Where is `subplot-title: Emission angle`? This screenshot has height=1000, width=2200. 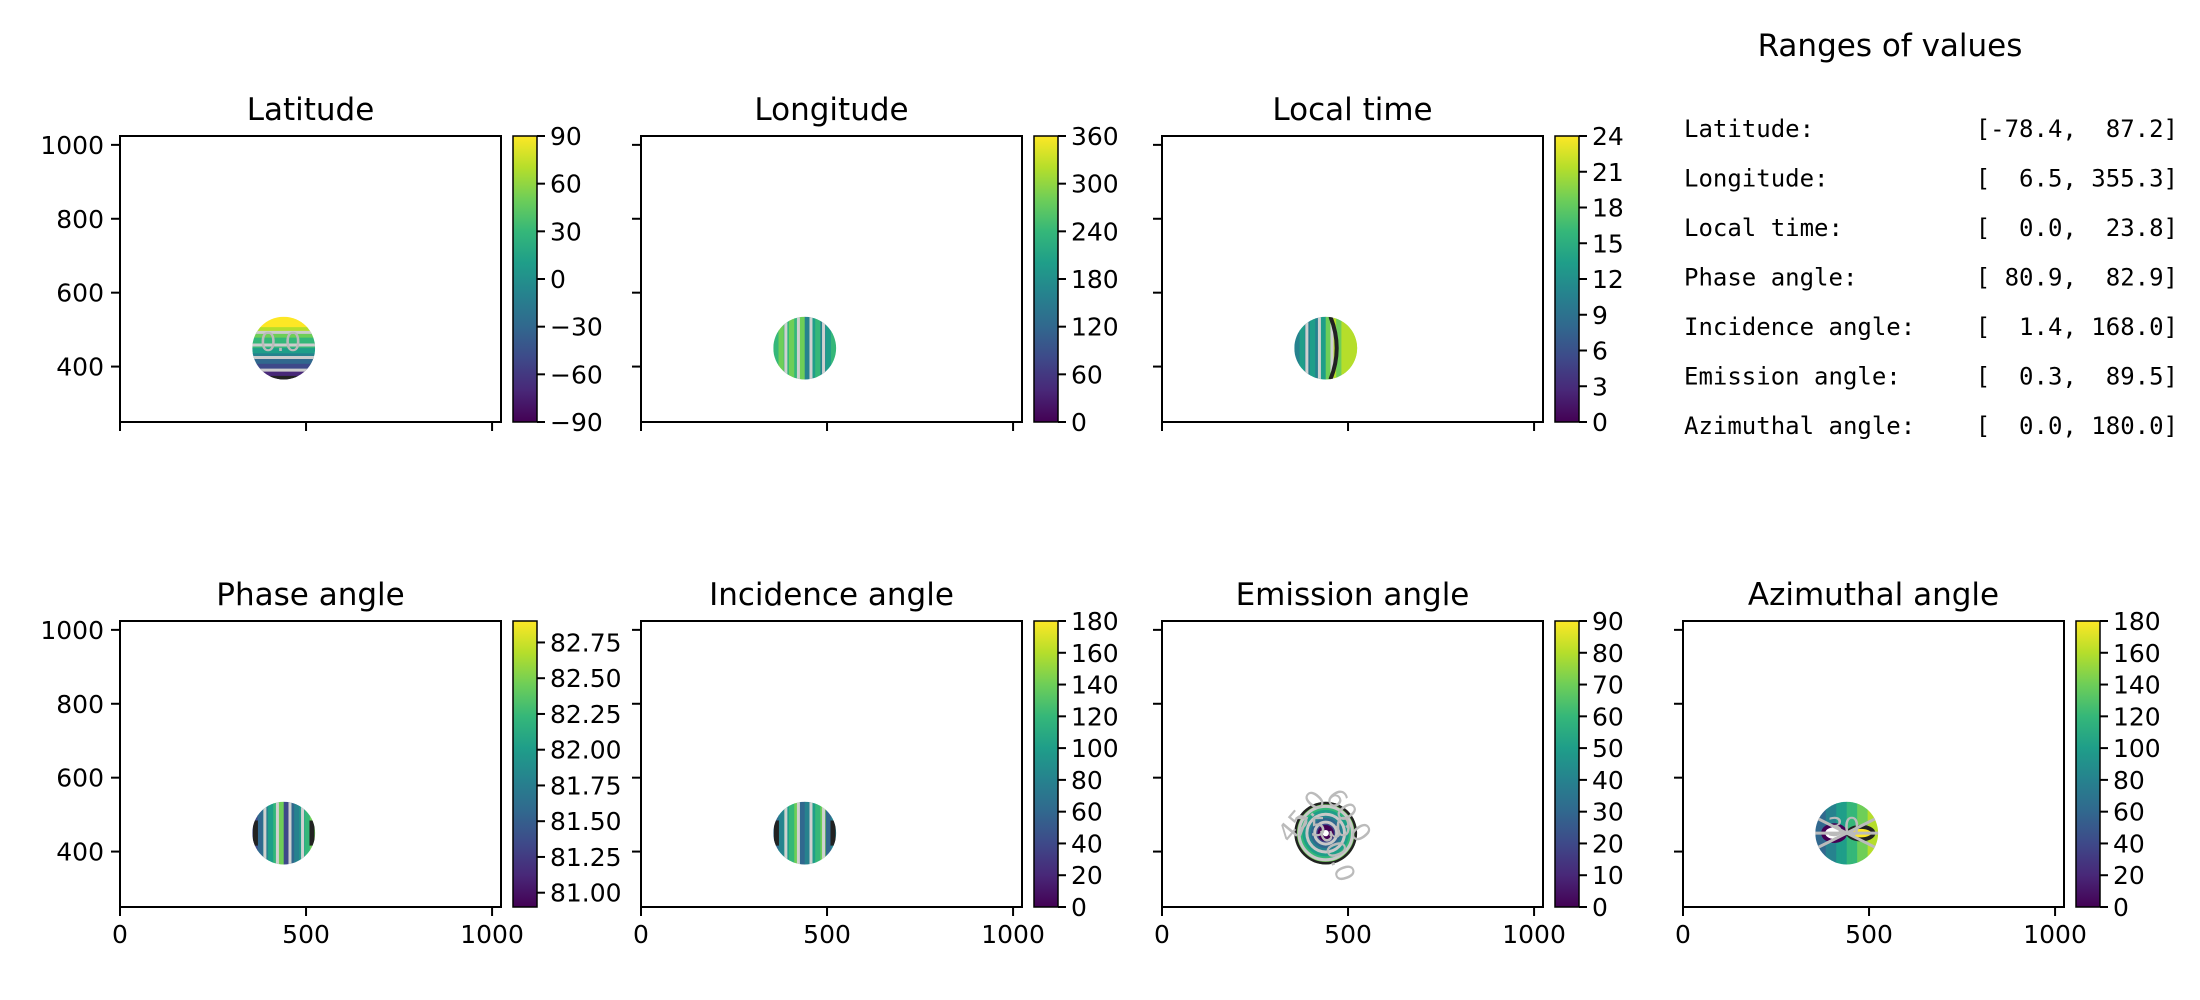 subplot-title: Emission angle is located at coordinates (1353, 595).